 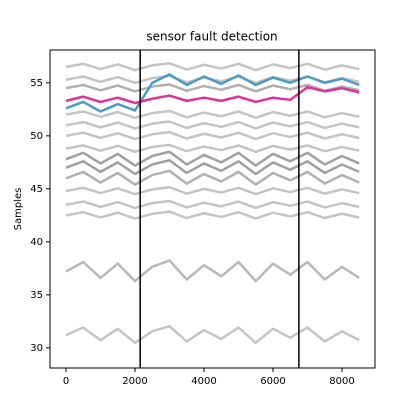 What do you see at coordinates (211, 37) in the screenshot?
I see `chart-title: sensor fault detection` at bounding box center [211, 37].